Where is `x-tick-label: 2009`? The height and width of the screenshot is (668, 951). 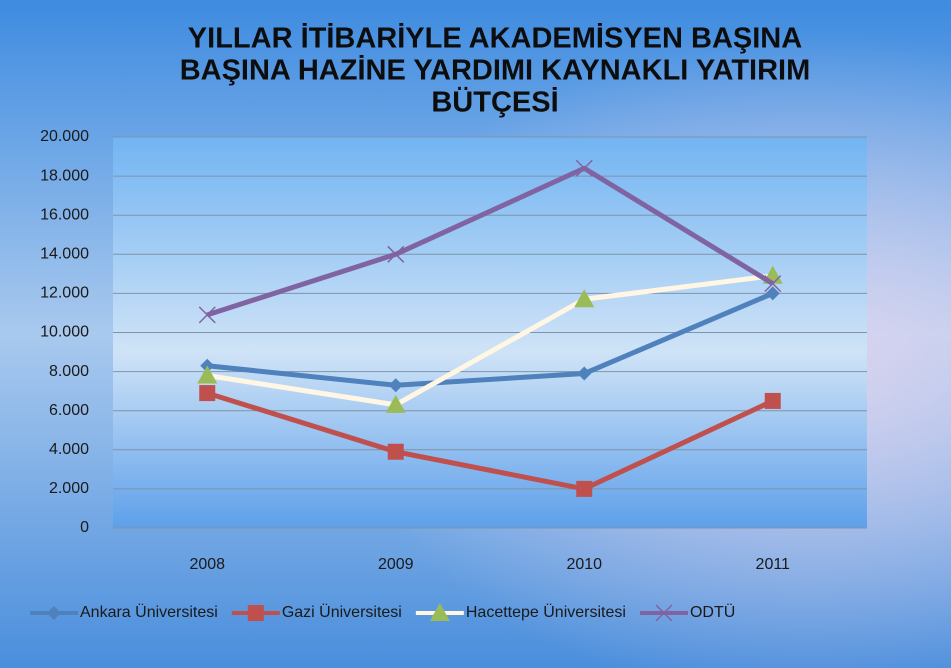
x-tick-label: 2009 is located at coordinates (396, 564).